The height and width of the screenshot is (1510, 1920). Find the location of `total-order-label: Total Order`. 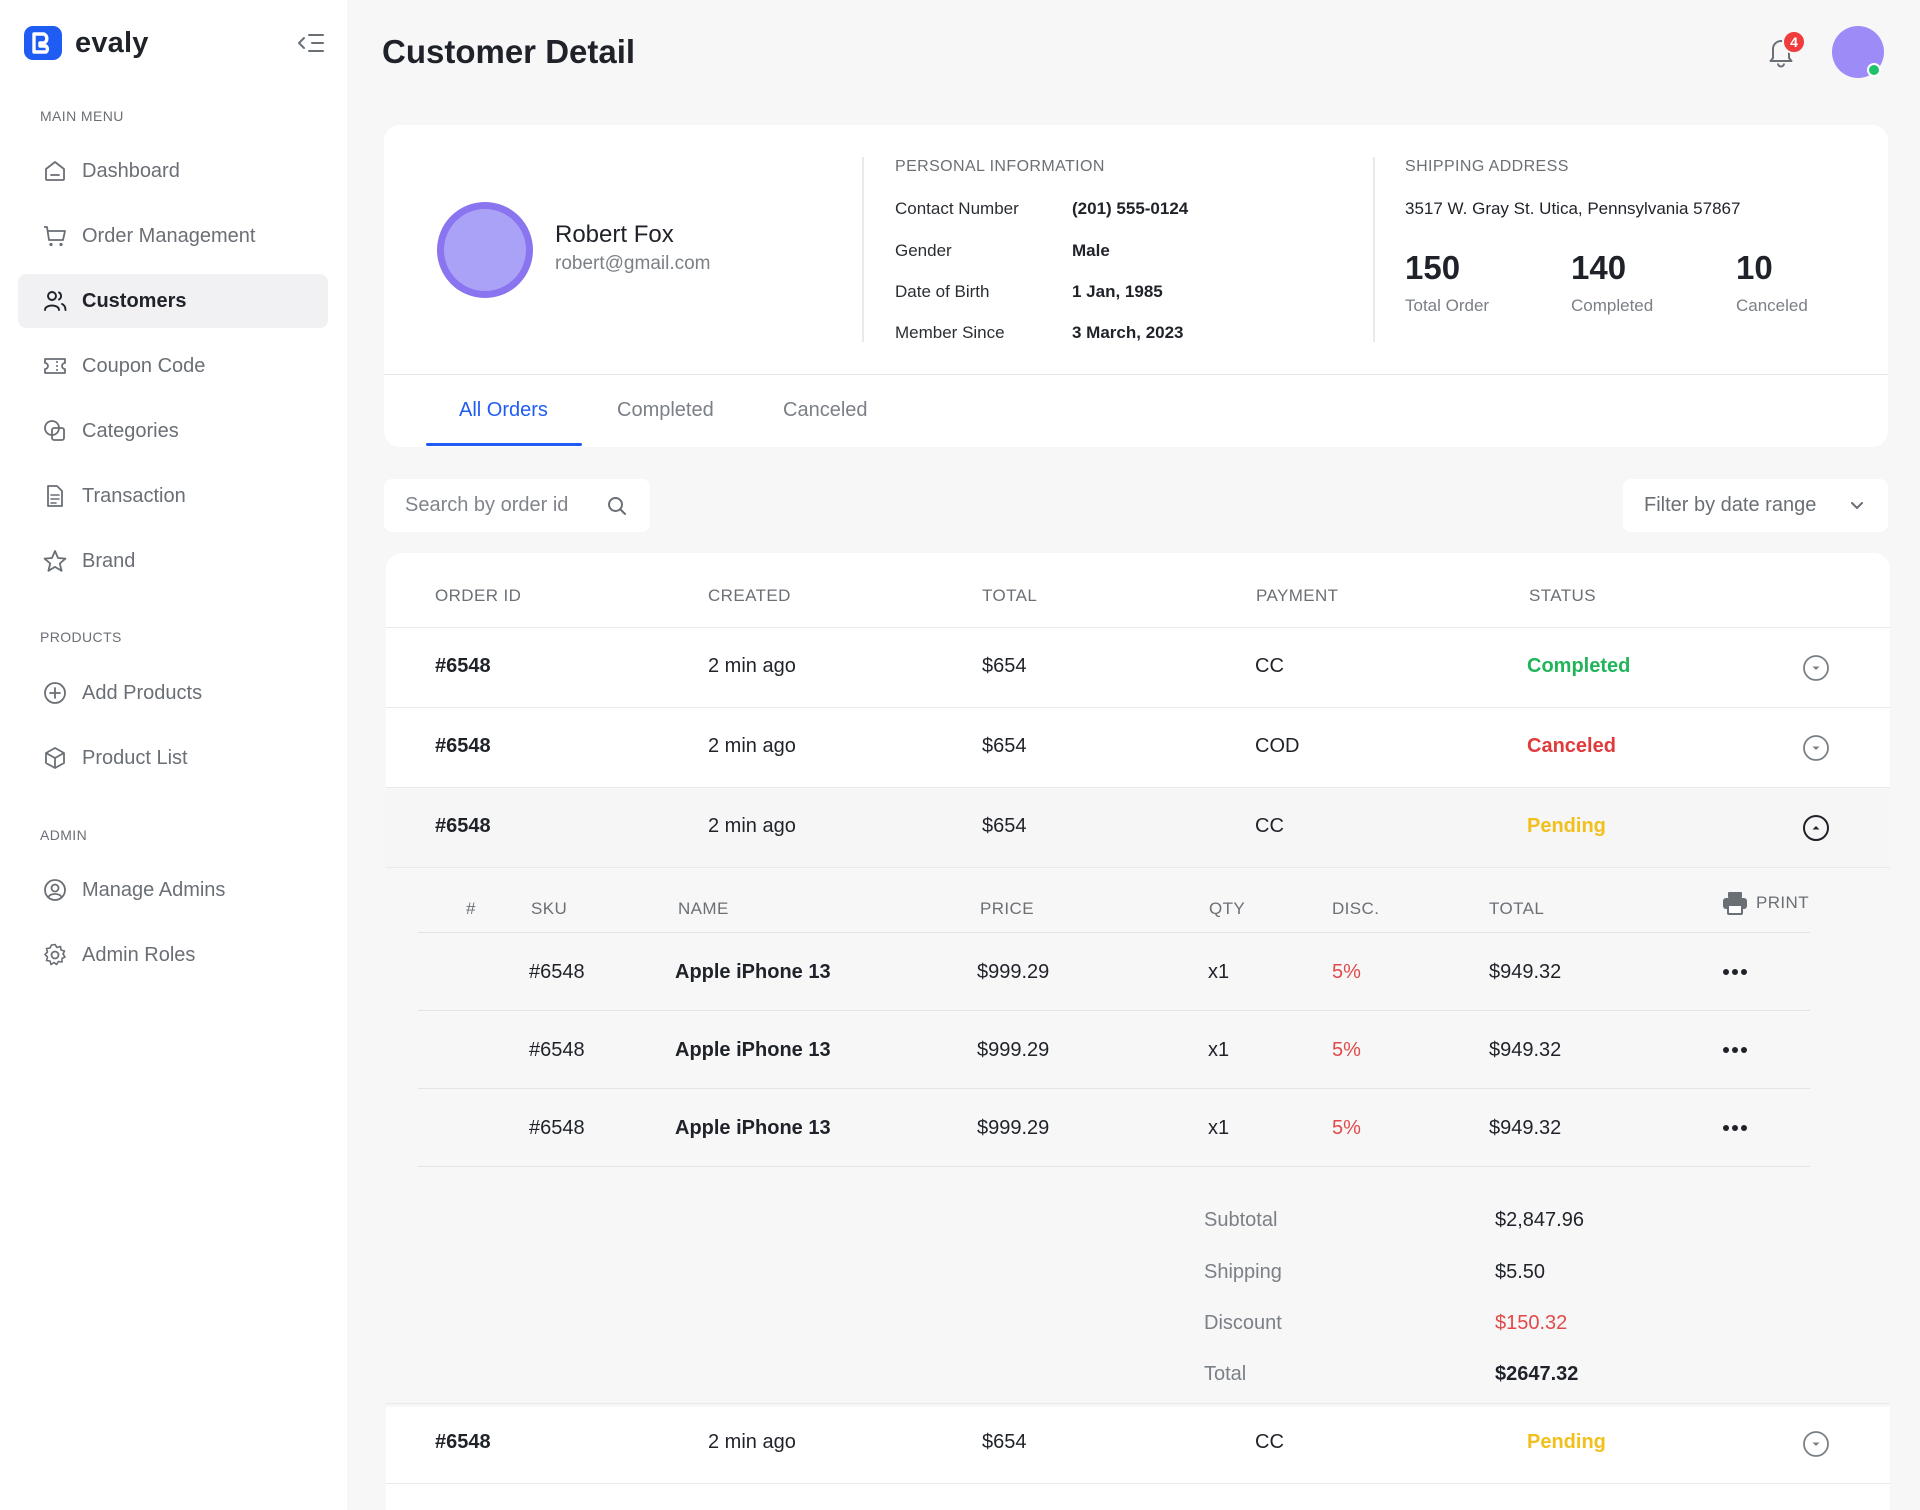

total-order-label: Total Order is located at coordinates (1447, 305).